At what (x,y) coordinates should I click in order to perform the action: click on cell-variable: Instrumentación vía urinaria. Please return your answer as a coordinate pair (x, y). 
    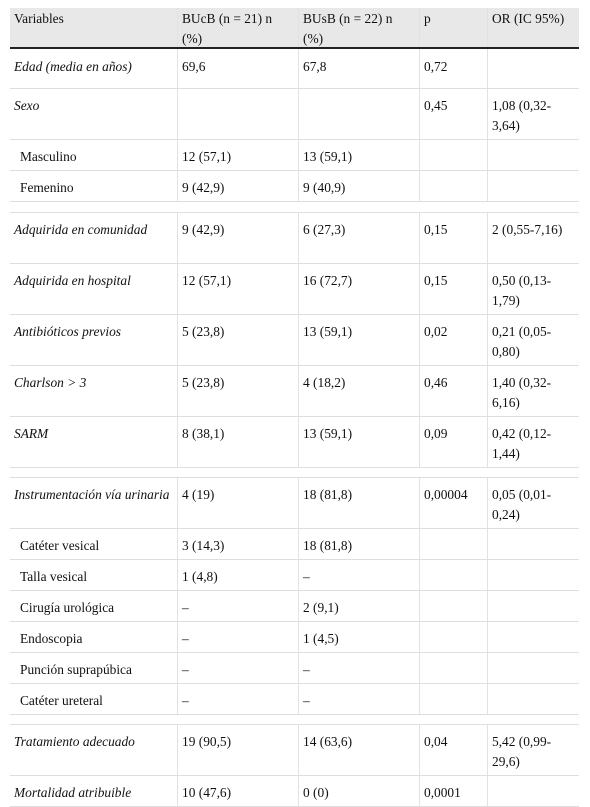
    Looking at the image, I should click on (94, 503).